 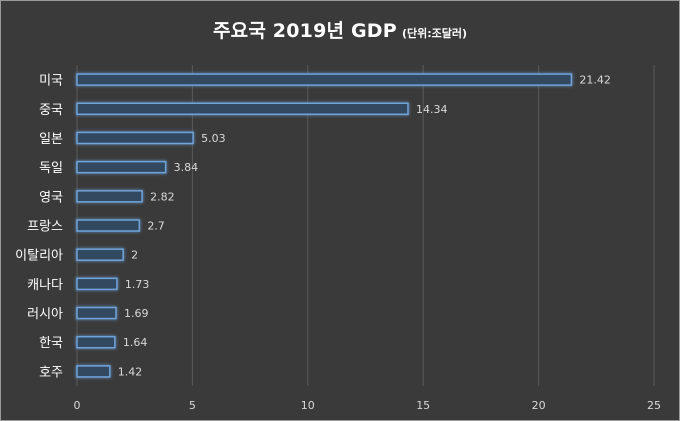 I want to click on category-label: 호주, so click(x=51, y=372).